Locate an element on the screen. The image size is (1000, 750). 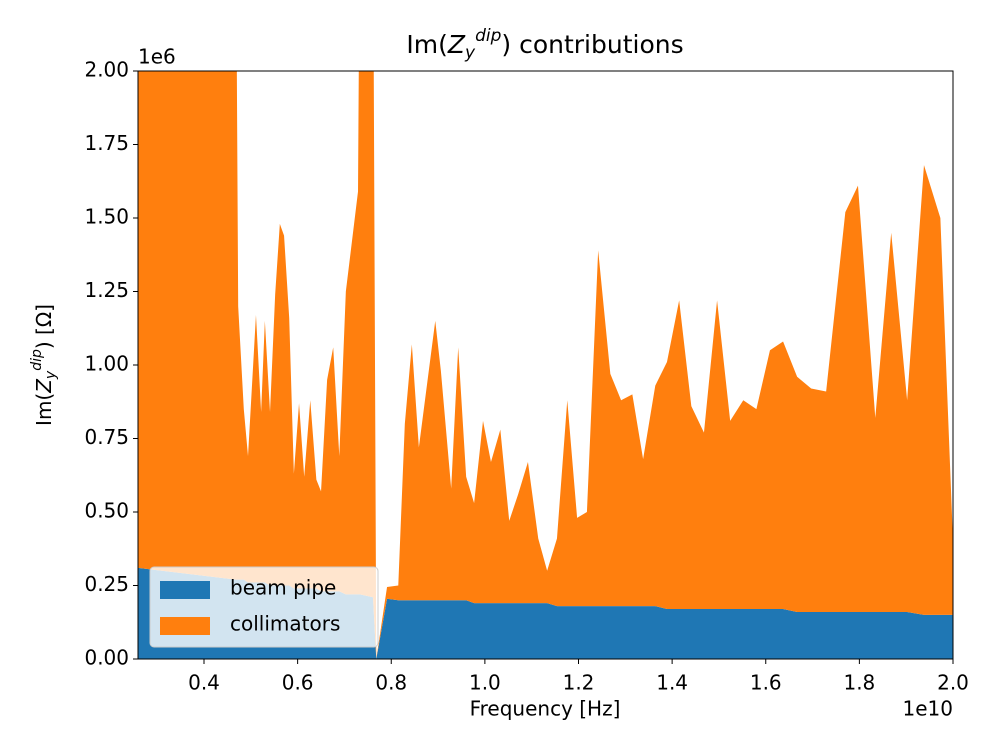
y-offset-label: 1e6 is located at coordinates (157, 57).